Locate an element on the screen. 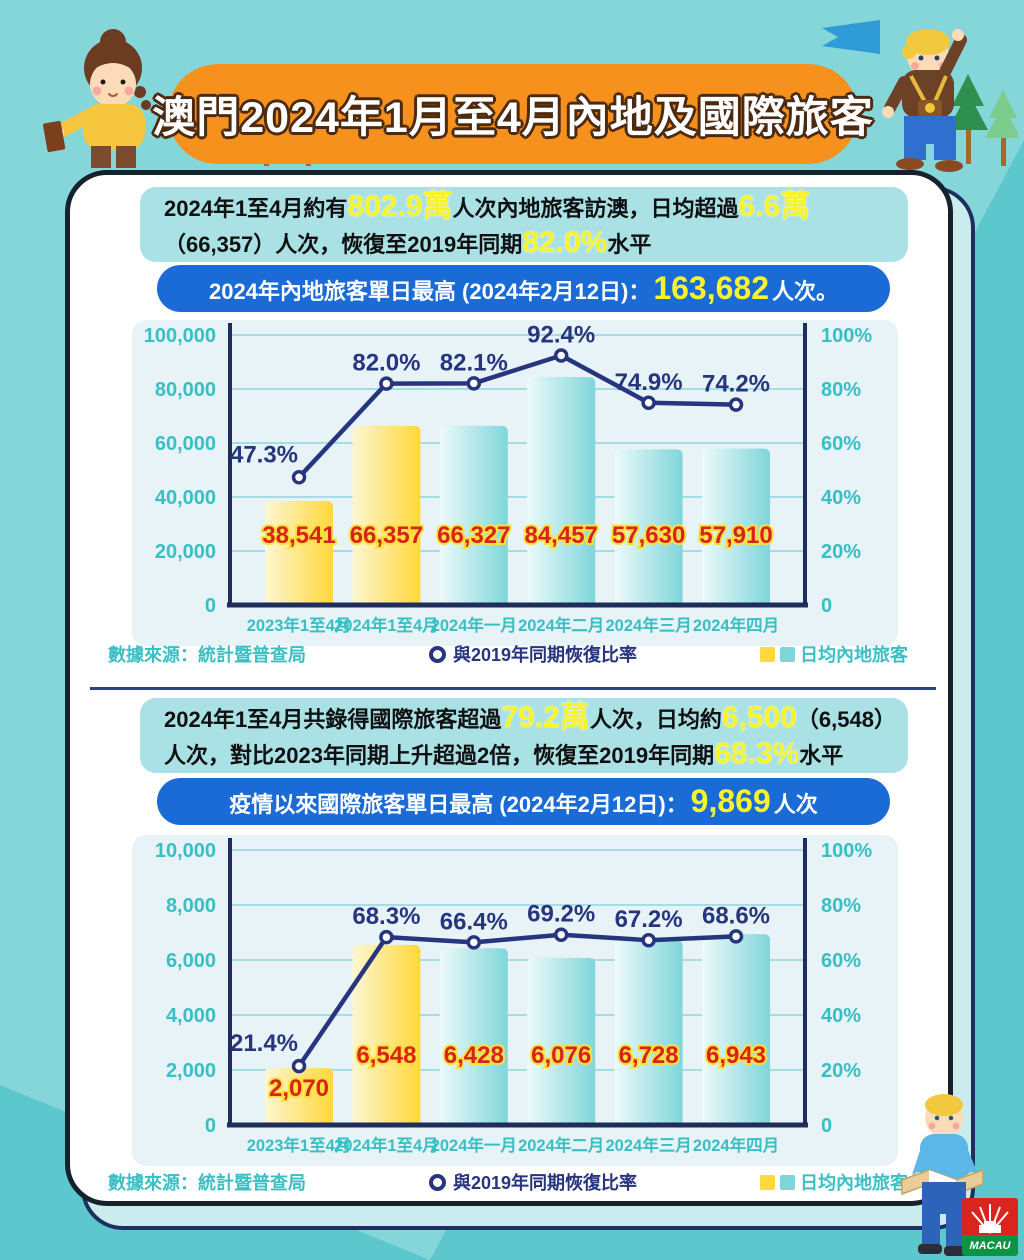  international-chart-footer: 數據來源：統計暨普查局 與2019年同期恢復比率 日均內地旅客 is located at coordinates (508, 1182).